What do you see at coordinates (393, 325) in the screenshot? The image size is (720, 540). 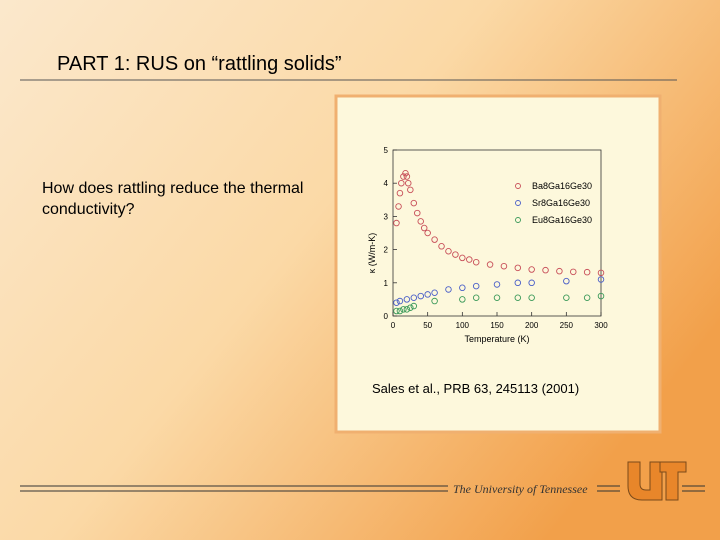 I see `x-tick-label: 0` at bounding box center [393, 325].